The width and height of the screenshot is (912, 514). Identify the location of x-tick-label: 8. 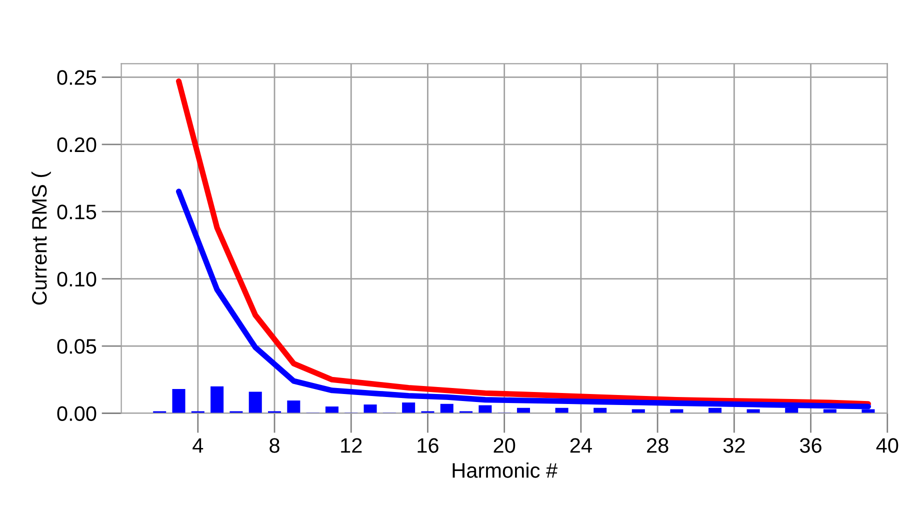
(275, 445).